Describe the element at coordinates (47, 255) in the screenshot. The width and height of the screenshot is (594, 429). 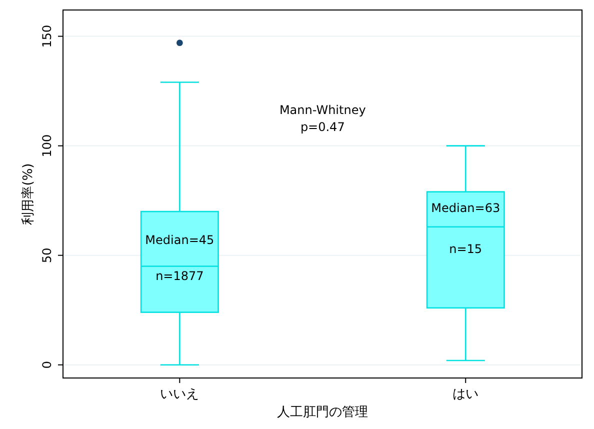
I see `y-tick-label: 50` at that location.